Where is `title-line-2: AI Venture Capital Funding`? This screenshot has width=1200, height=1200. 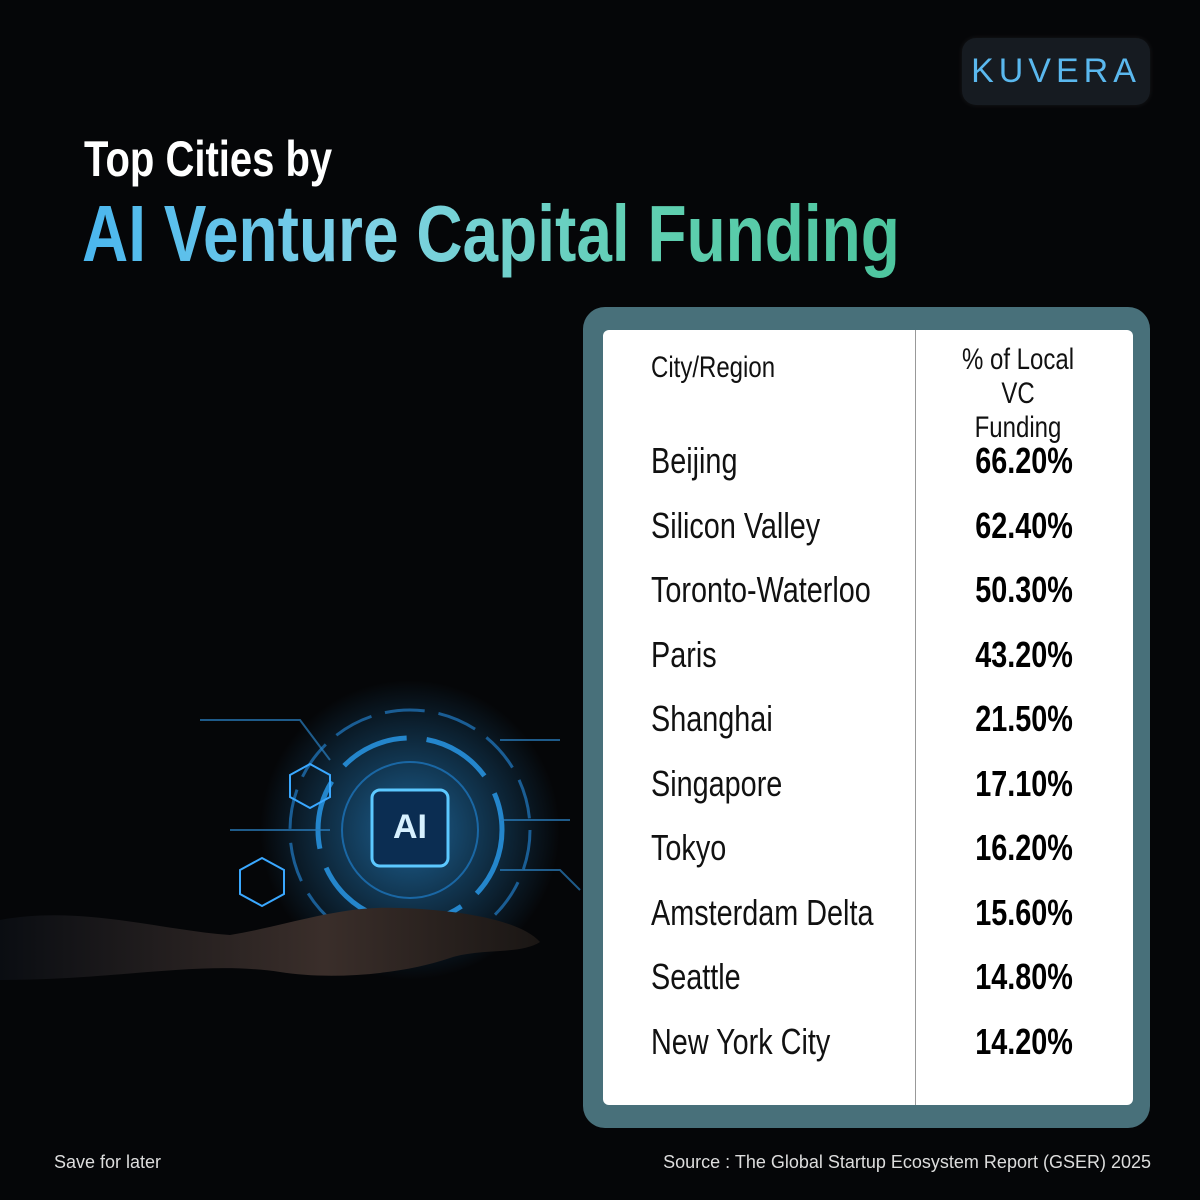
title-line-2: AI Venture Capital Funding is located at coordinates (491, 233).